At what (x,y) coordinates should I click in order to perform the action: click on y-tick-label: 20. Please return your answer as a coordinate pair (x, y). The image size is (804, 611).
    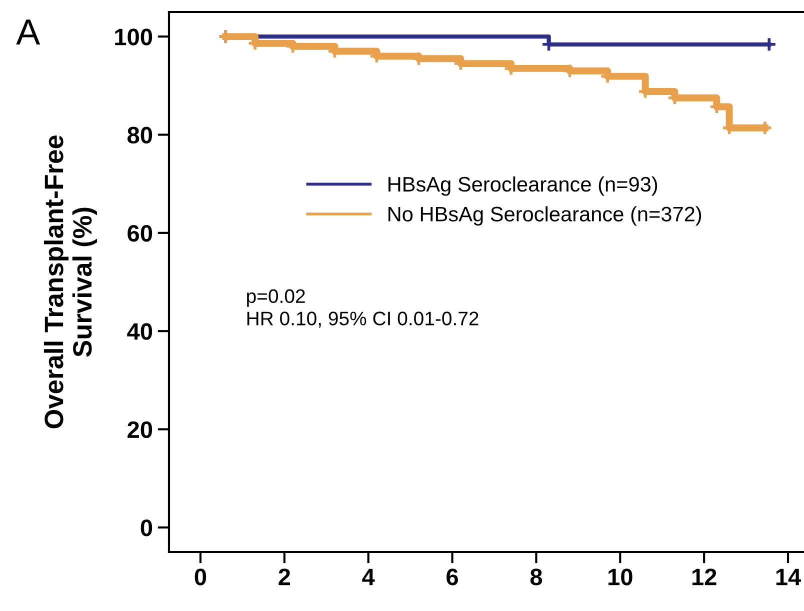
    Looking at the image, I should click on (140, 429).